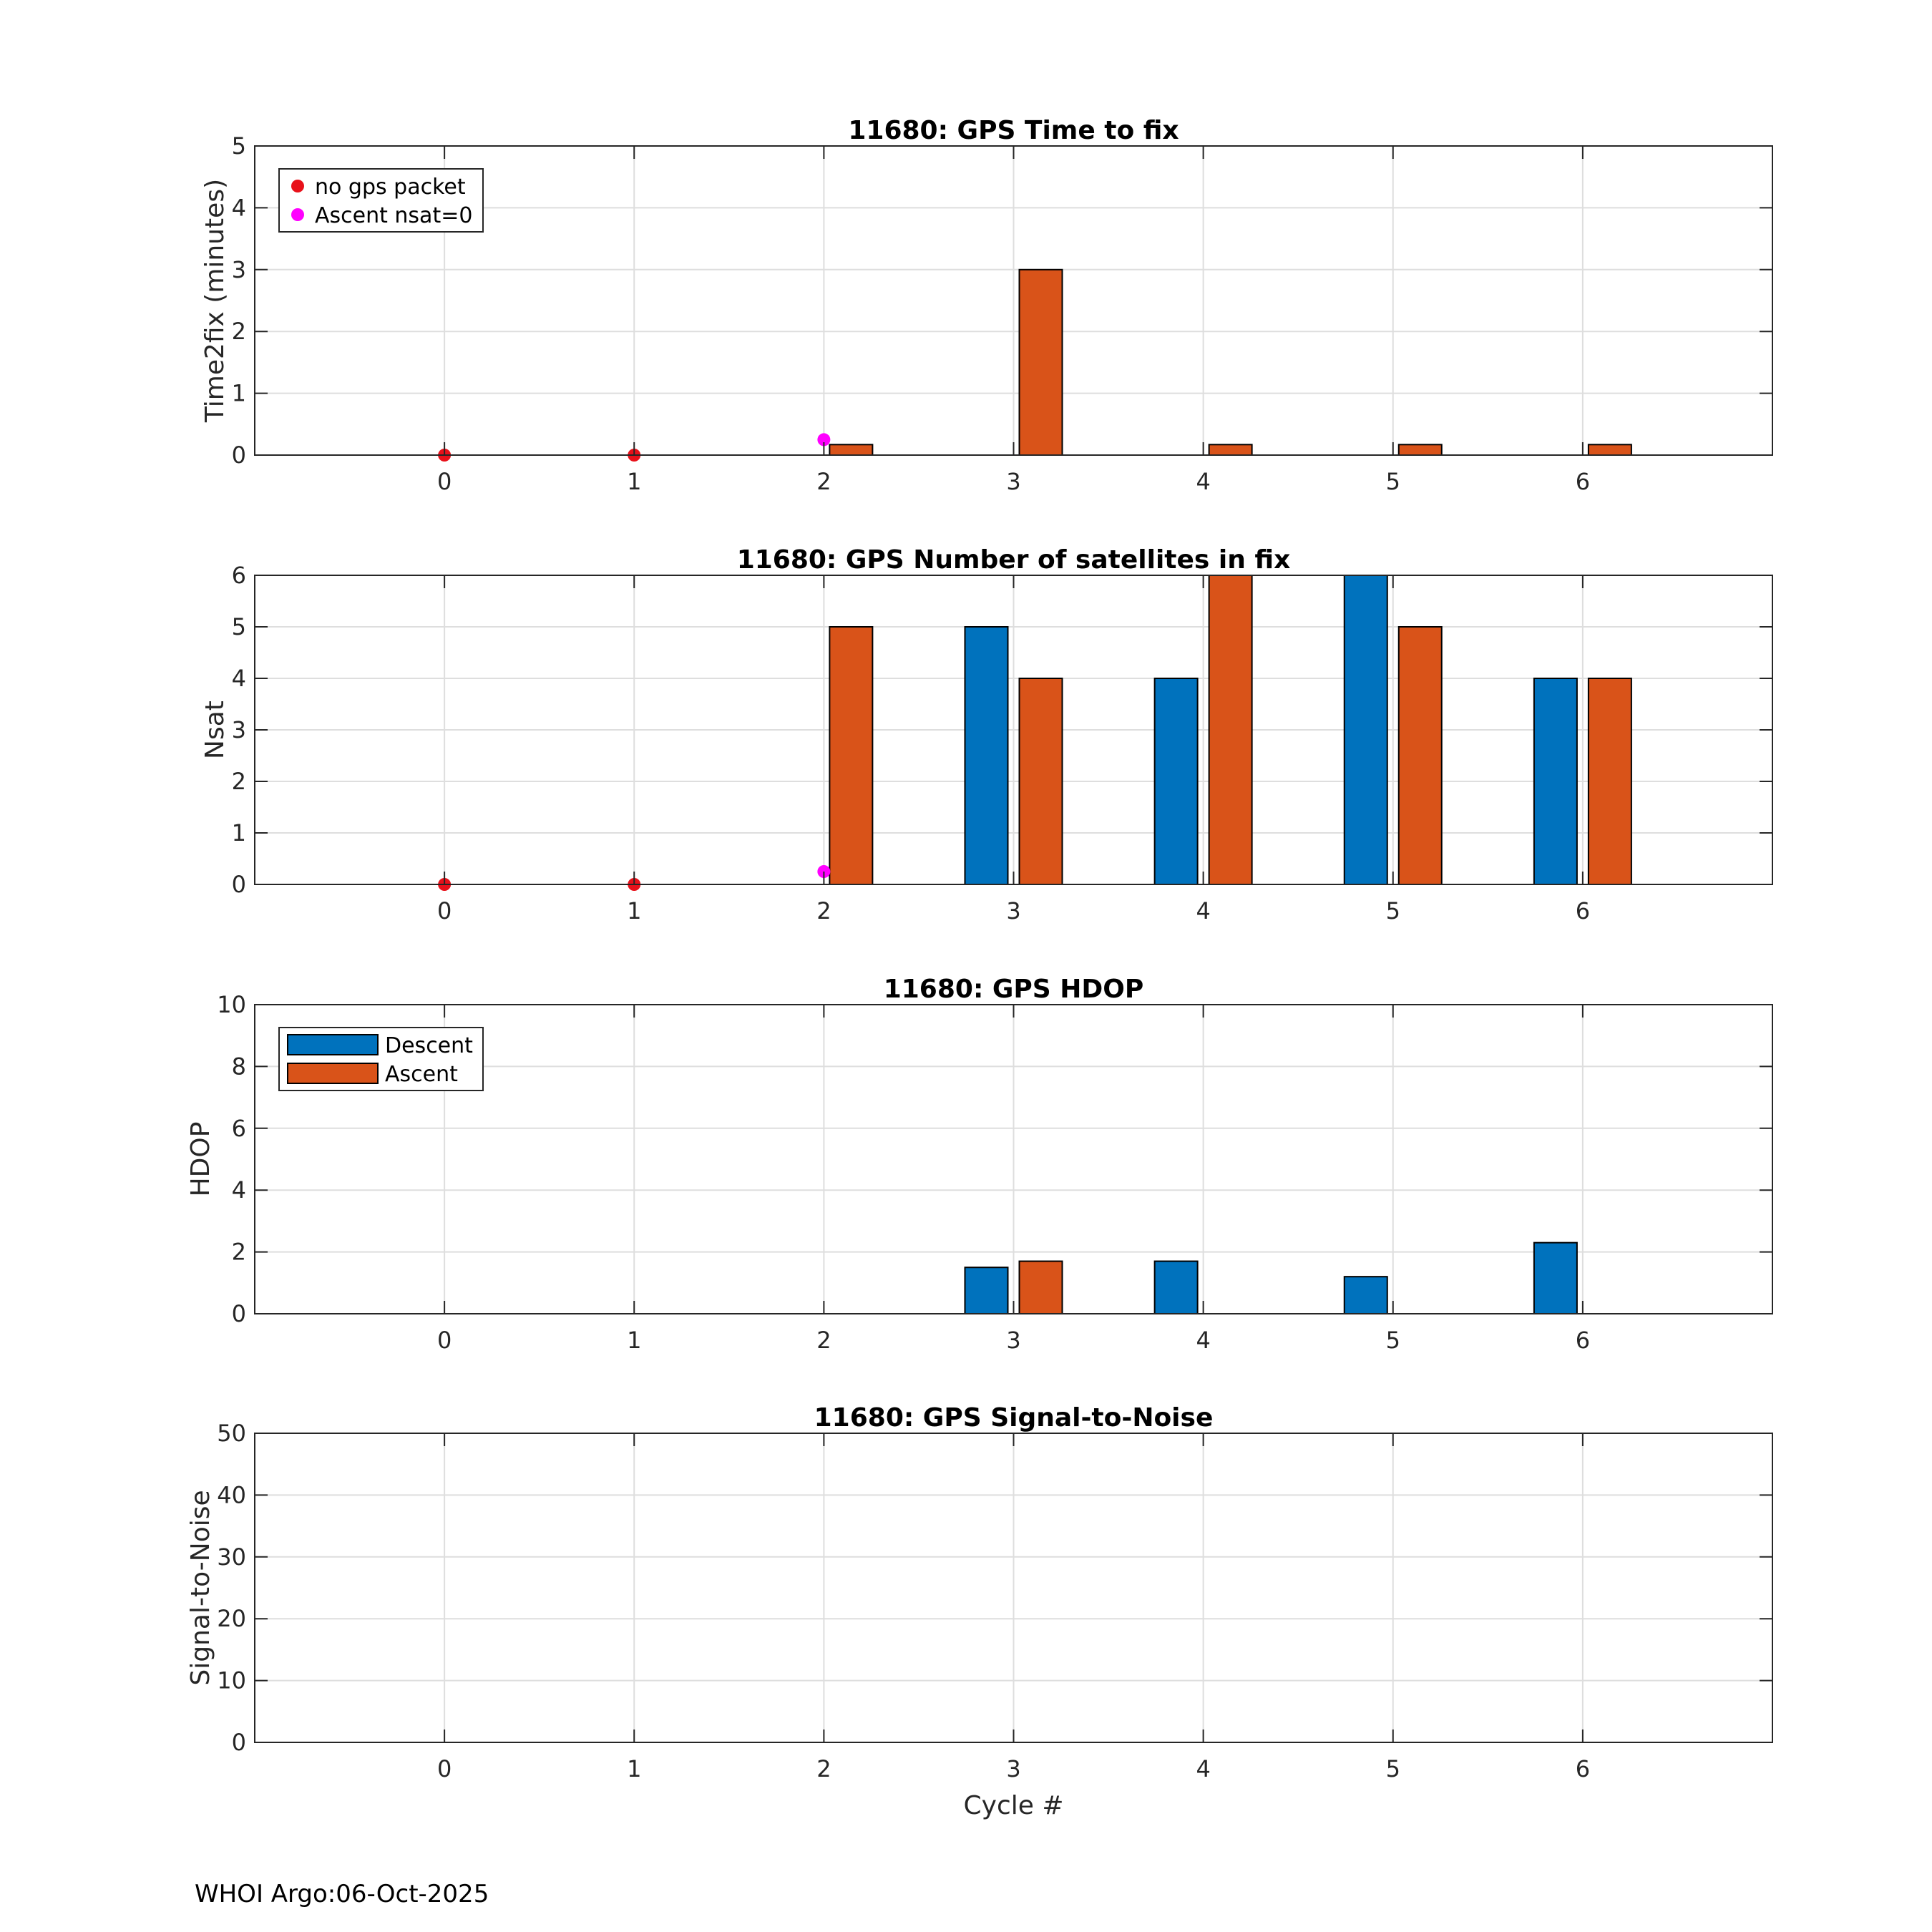 This screenshot has height=1932, width=1932. I want to click on legend-label: Ascent nsat=0, so click(393, 215).